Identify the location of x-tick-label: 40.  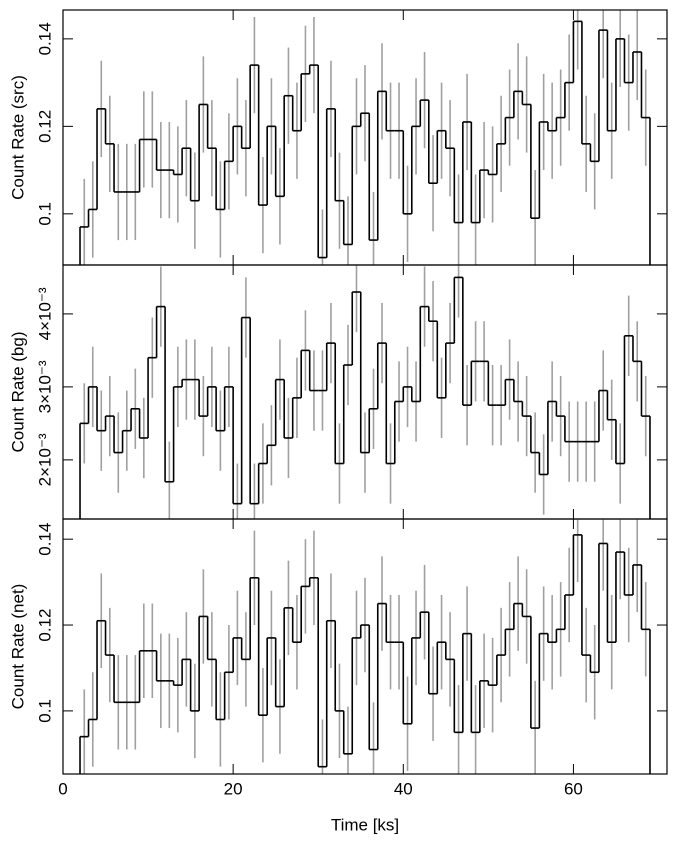
(403, 788).